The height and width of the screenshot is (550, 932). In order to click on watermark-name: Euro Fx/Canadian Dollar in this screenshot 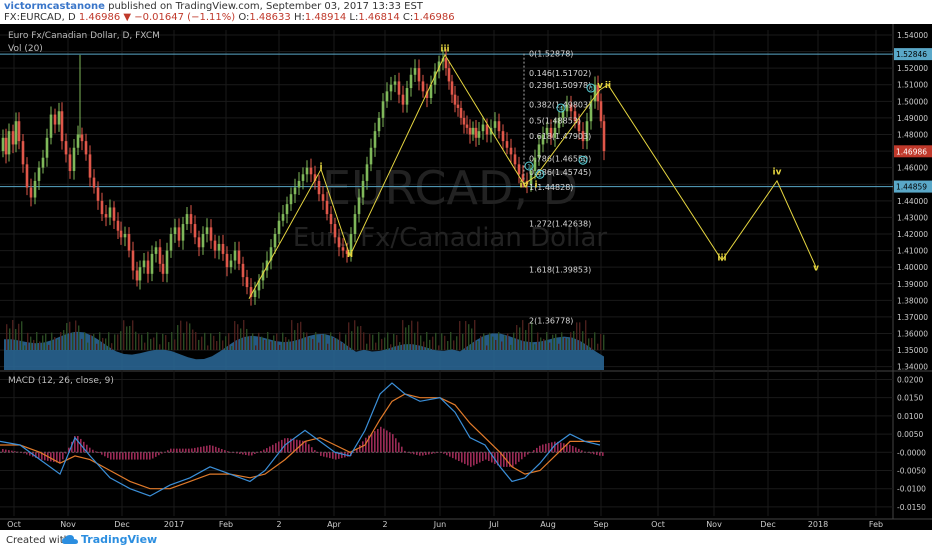, I will do `click(450, 238)`.